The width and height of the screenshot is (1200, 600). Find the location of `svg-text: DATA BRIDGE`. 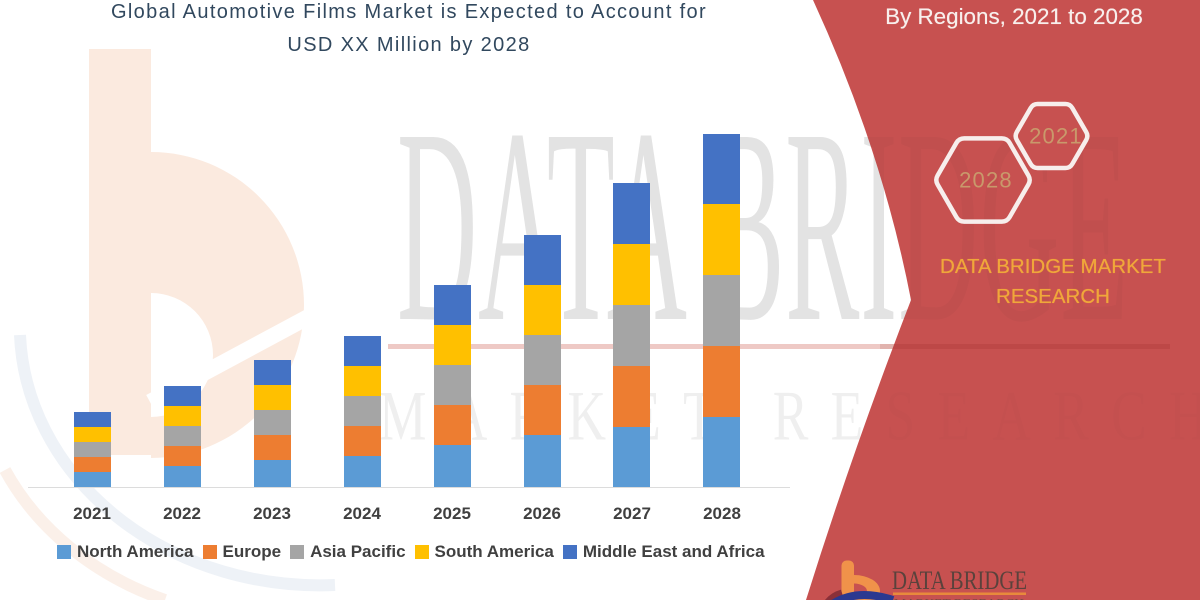

svg-text: DATA BRIDGE is located at coordinates (959, 580).